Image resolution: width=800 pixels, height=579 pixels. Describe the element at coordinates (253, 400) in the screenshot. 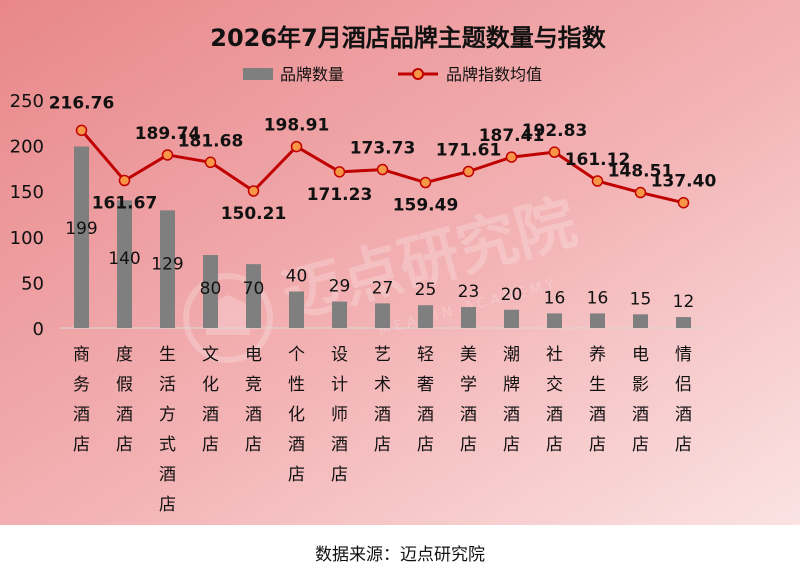

I see `x-category-label: 电竞酒店` at that location.